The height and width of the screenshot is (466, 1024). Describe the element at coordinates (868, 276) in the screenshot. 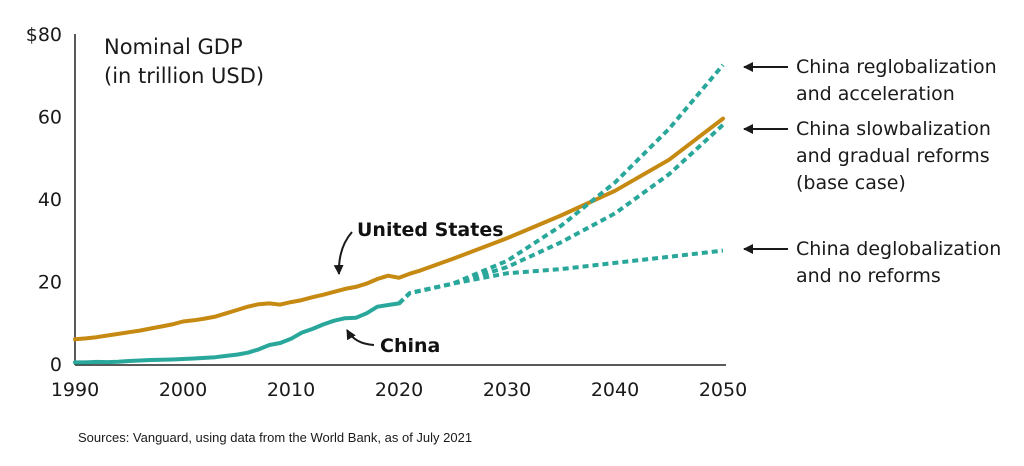

I see `annotation-text: and no reforms` at that location.